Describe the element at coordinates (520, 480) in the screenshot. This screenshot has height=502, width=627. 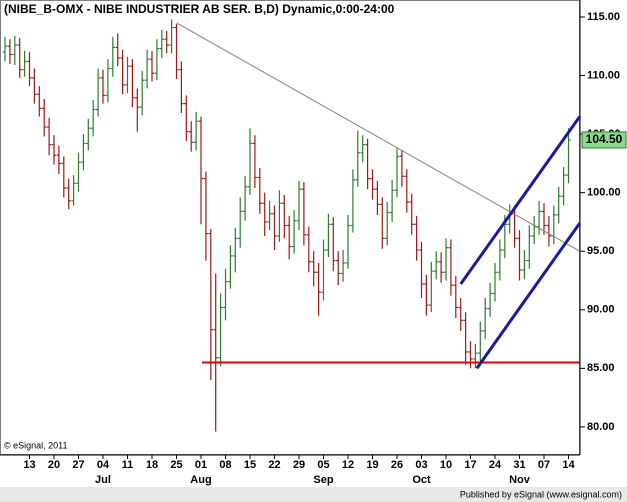
I see `month-label: Nov` at that location.